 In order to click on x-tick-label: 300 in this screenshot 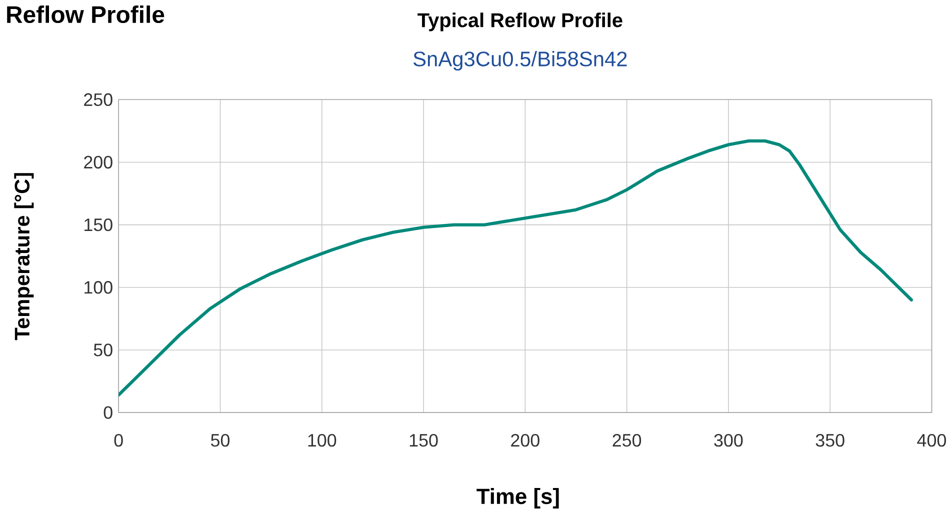, I will do `click(728, 440)`.